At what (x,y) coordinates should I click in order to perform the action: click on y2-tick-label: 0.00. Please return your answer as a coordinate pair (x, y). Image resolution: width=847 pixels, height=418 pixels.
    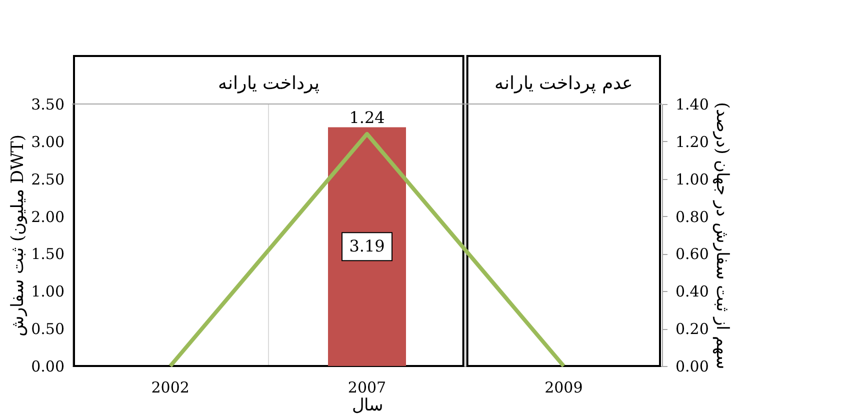
    Looking at the image, I should click on (692, 367).